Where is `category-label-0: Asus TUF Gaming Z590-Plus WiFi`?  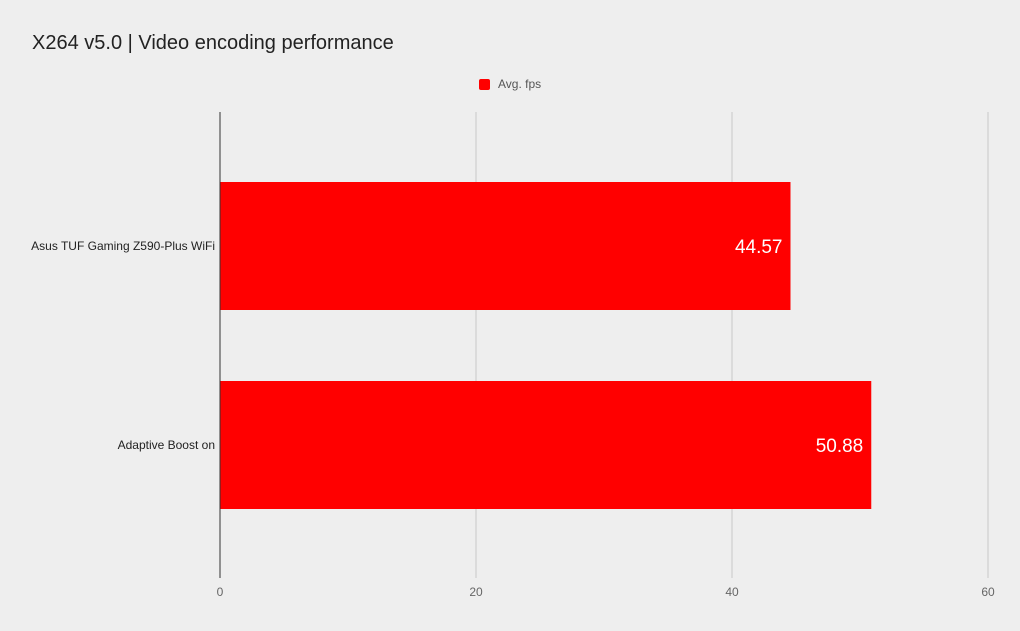
category-label-0: Asus TUF Gaming Z590-Plus WiFi is located at coordinates (123, 246).